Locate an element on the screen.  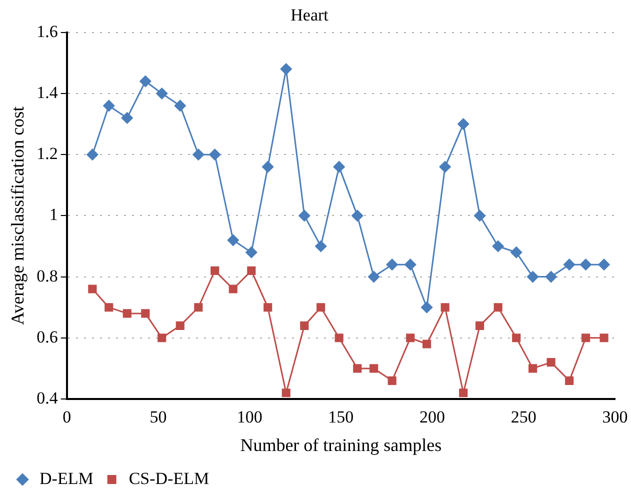
y-tick-label: 0.4 is located at coordinates (47, 398).